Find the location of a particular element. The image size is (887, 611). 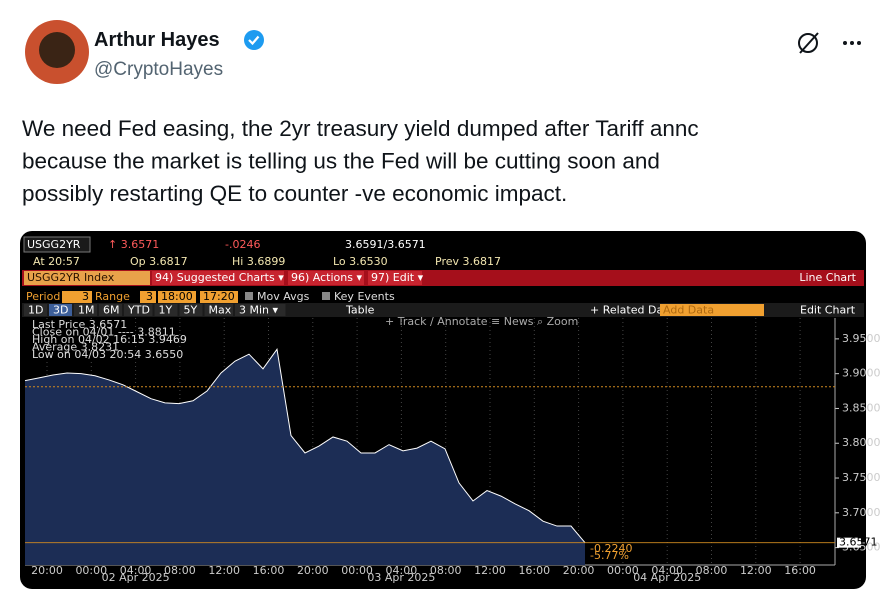

terminal-text: 96) Actions ▾ is located at coordinates (326, 277).